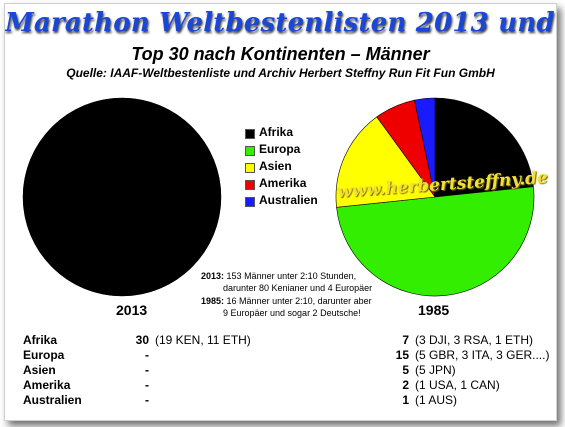 The width and height of the screenshot is (565, 427). What do you see at coordinates (298, 288) in the screenshot?
I see `note-2013-line2: darunter 80 Kenianer und 4 Europäer` at bounding box center [298, 288].